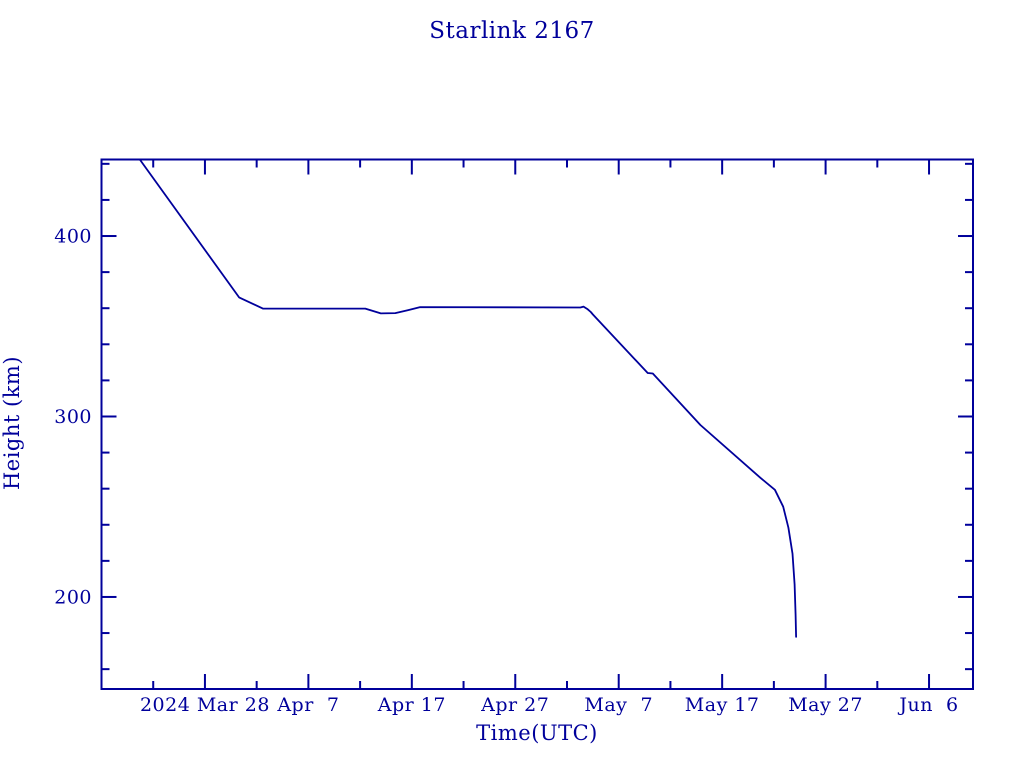  What do you see at coordinates (514, 705) in the screenshot?
I see `x-tick-label: Apr 27` at bounding box center [514, 705].